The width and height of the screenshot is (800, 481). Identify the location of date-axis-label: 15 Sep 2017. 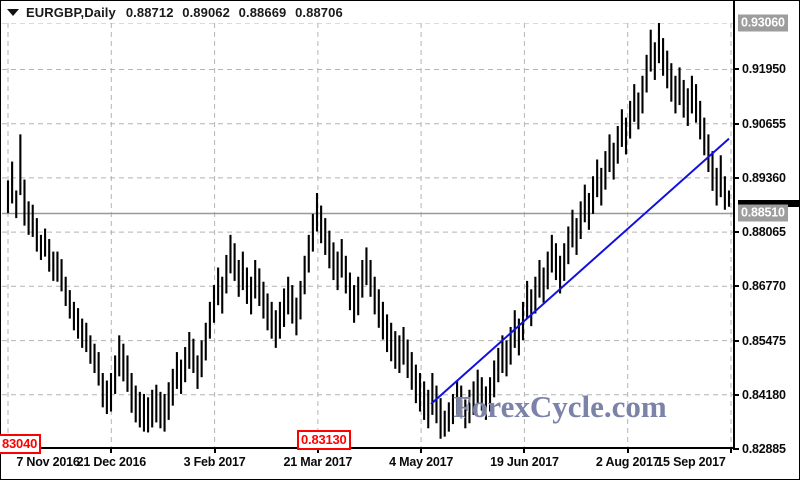
(691, 462).